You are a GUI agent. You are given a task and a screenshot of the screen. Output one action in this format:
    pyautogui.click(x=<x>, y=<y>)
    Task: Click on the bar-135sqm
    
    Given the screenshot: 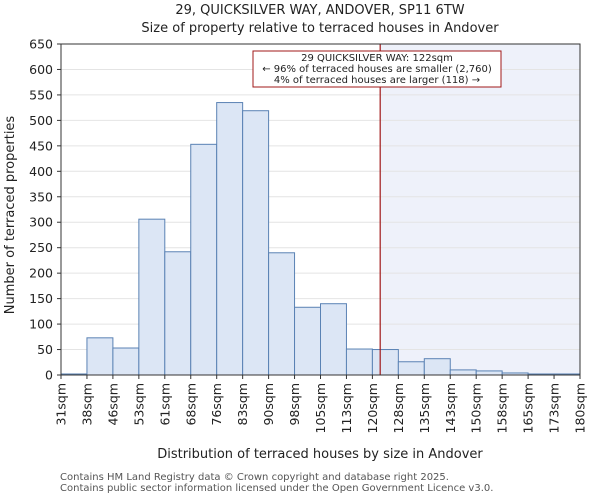 What is the action you would take?
    pyautogui.click(x=437, y=367)
    